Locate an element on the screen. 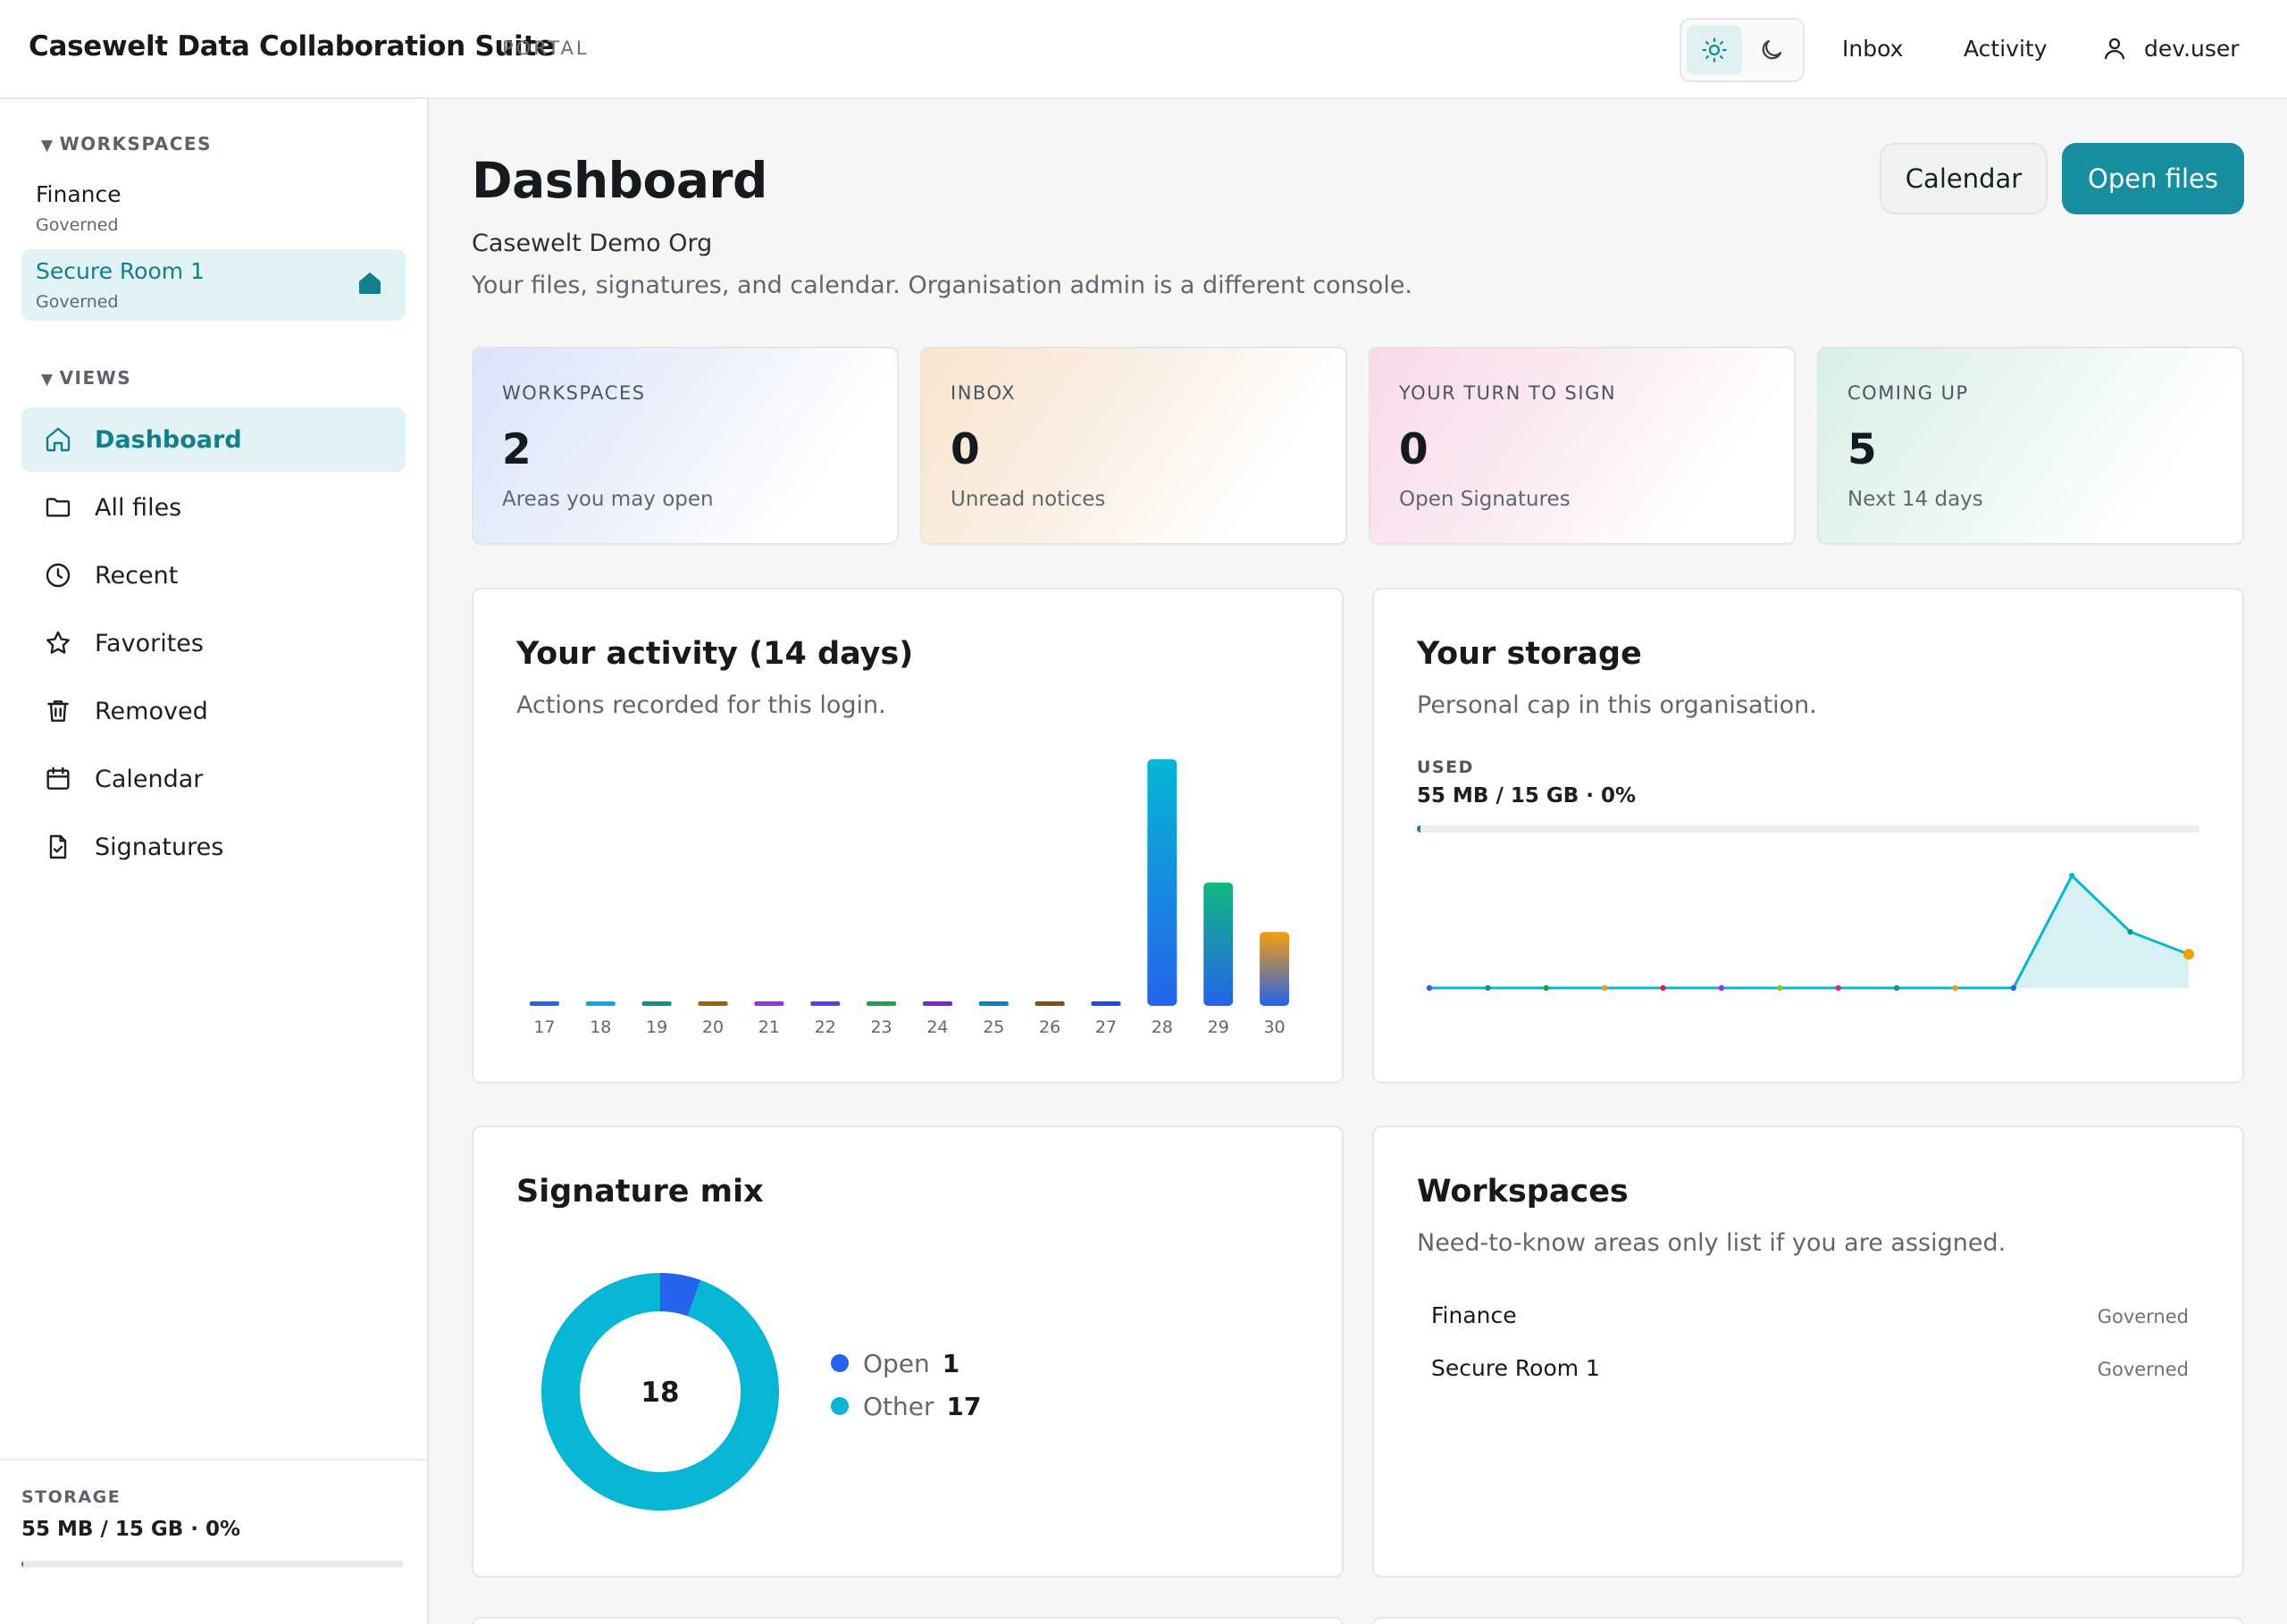 Image resolution: width=2287 pixels, height=1624 pixels. stat-card-workspaces: WORKSPACES 2 Areas you may open is located at coordinates (685, 446).